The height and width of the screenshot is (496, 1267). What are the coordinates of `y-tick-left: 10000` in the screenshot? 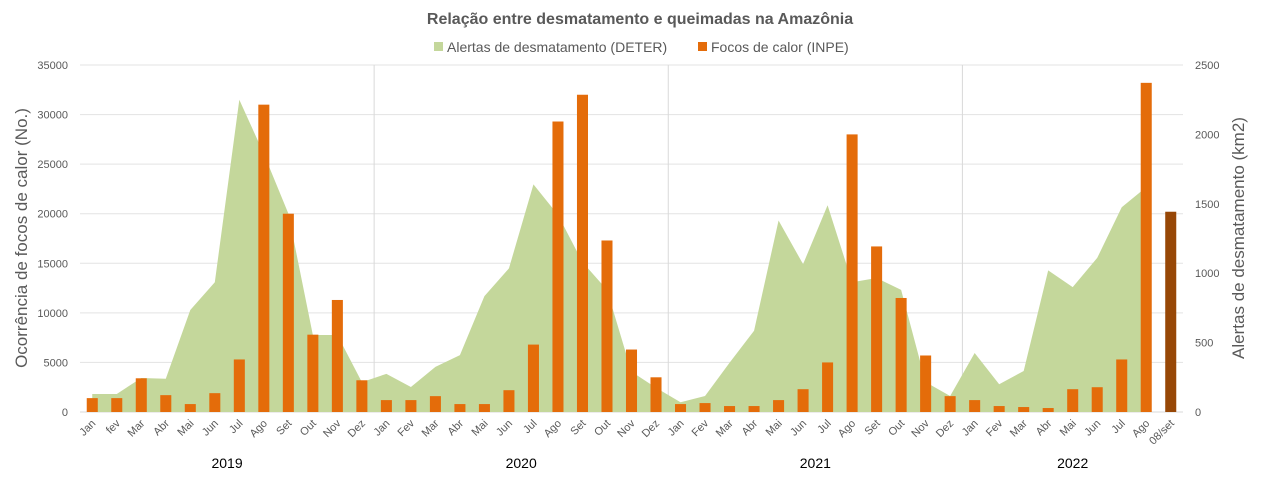 It's located at (52, 314).